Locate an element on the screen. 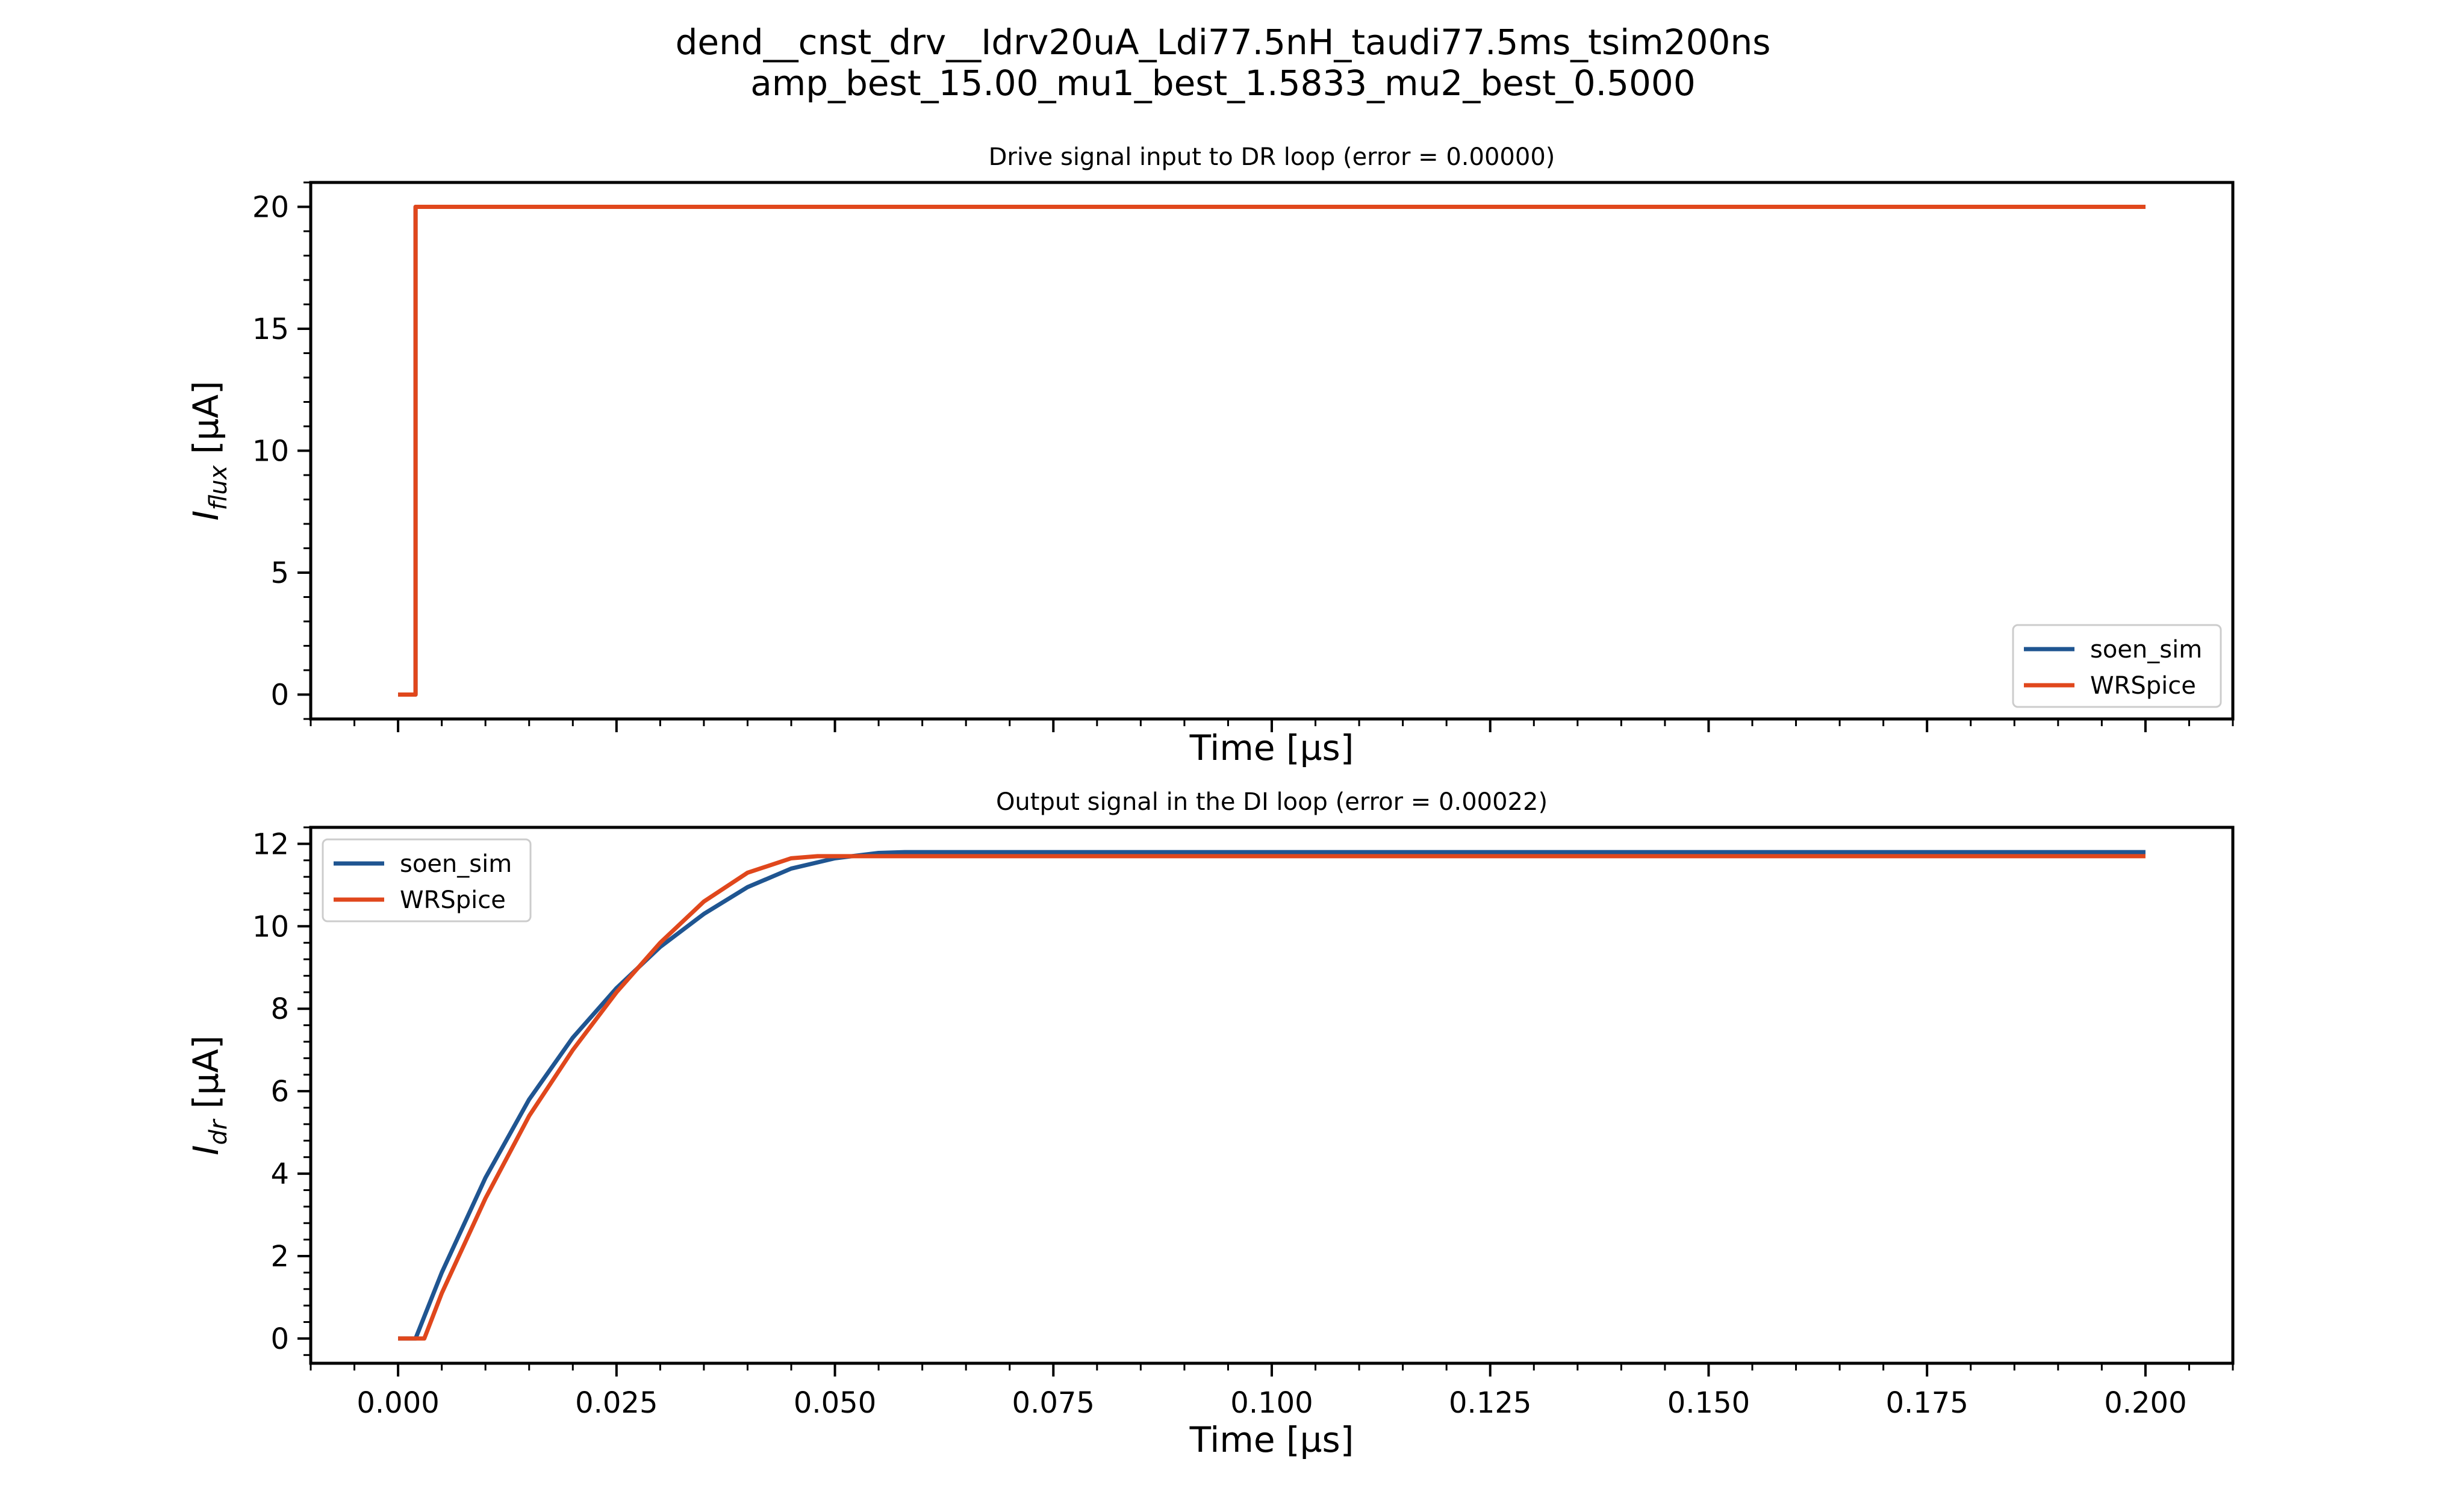 The height and width of the screenshot is (1512, 2446). y-axis-label-subscript: dr is located at coordinates (218, 1132).